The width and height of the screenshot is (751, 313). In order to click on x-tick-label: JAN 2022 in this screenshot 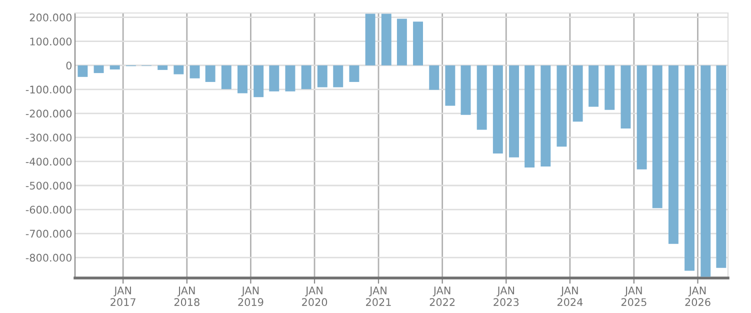, I will do `click(442, 296)`.